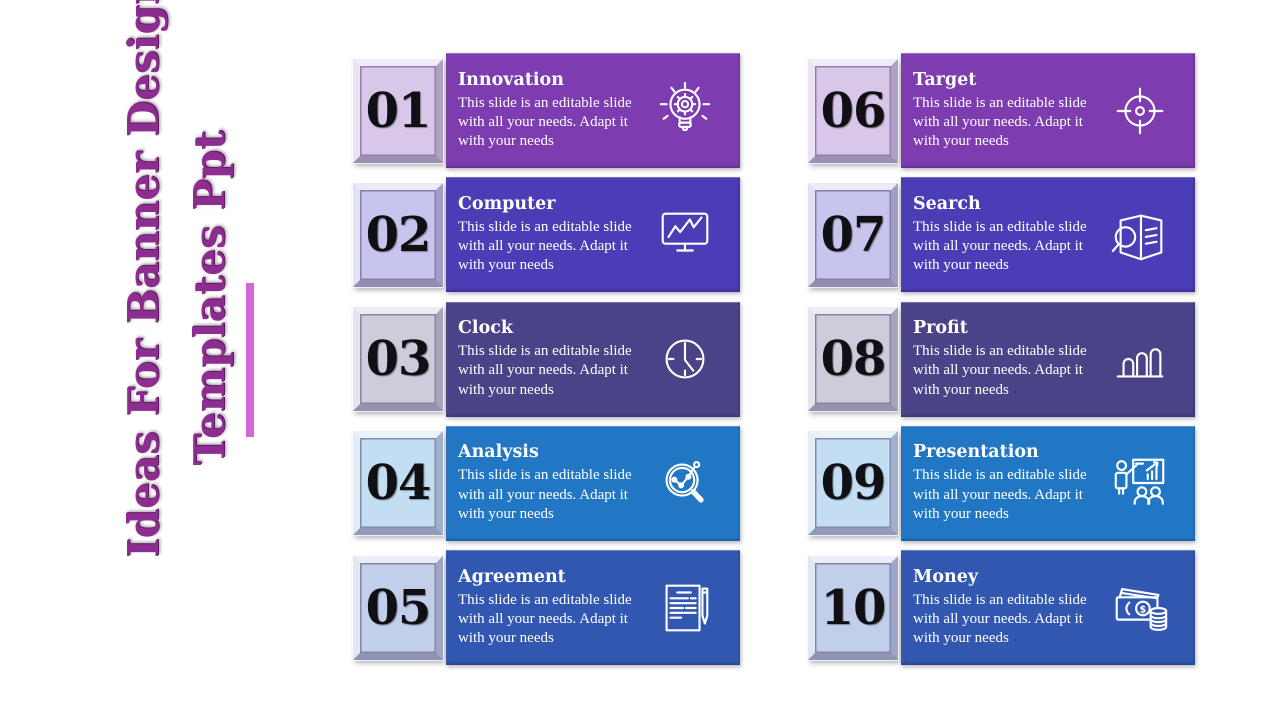 Image resolution: width=1280 pixels, height=720 pixels. I want to click on number-box: 04, so click(398, 483).